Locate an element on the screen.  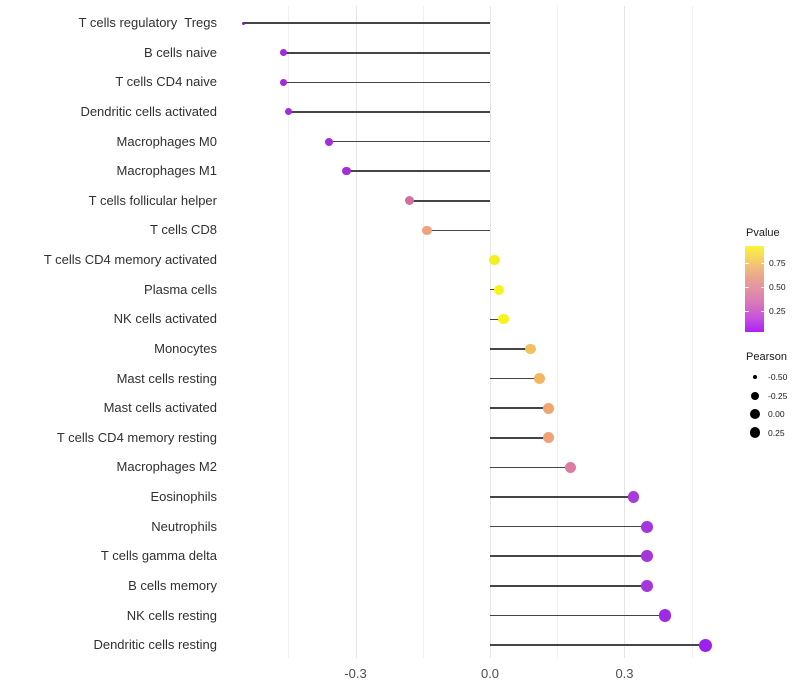
x-axis-tick-label: 0.3 is located at coordinates (624, 673).